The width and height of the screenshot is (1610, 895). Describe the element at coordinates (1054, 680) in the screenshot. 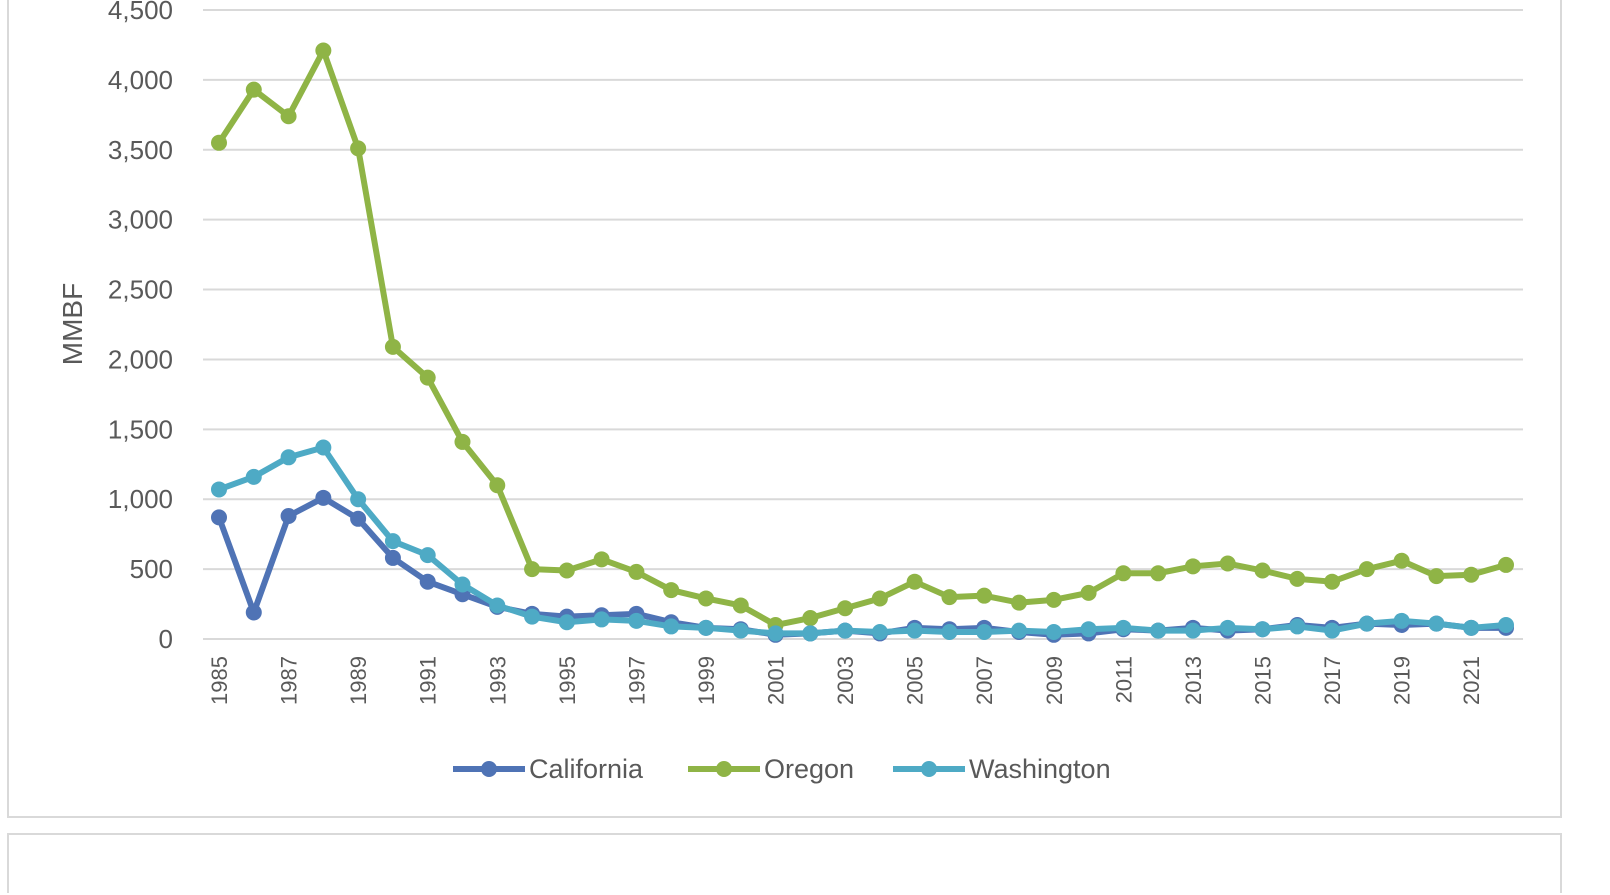

I see `x-tick-label: 2009` at that location.